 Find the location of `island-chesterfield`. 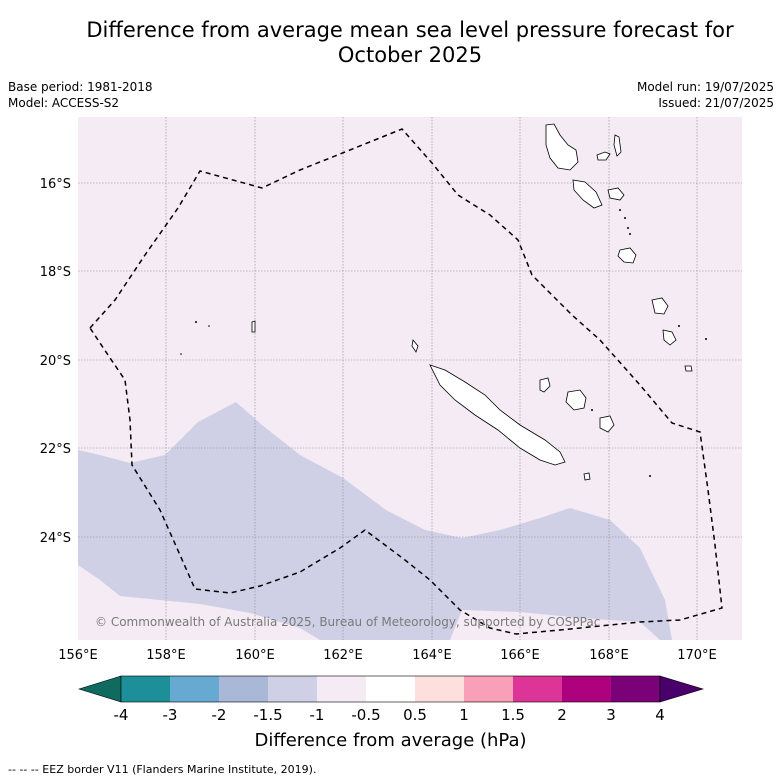

island-chesterfield is located at coordinates (253, 326).